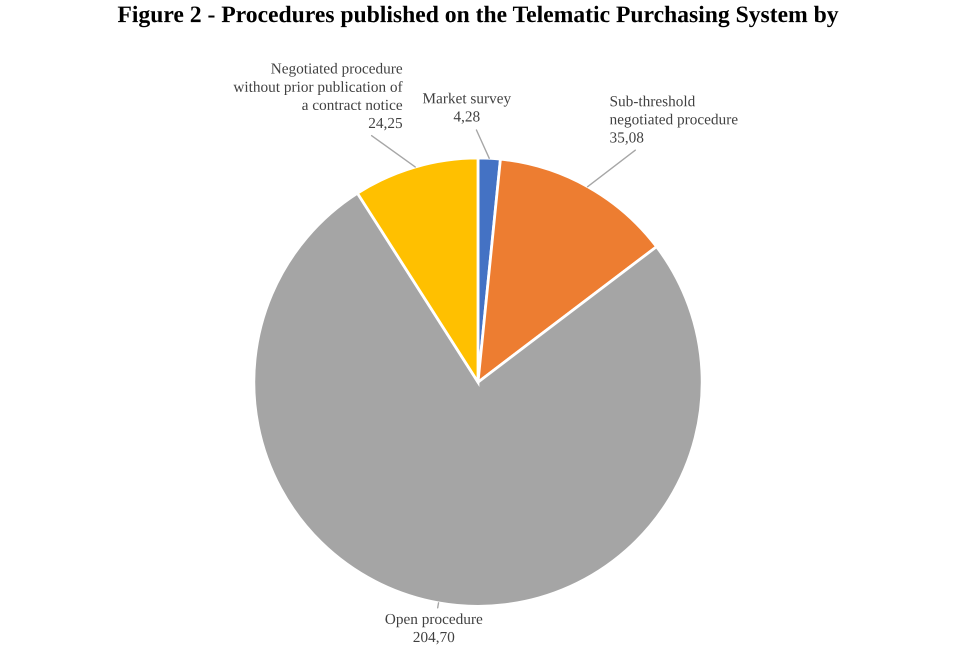  I want to click on data-label: 35,08, so click(627, 138).